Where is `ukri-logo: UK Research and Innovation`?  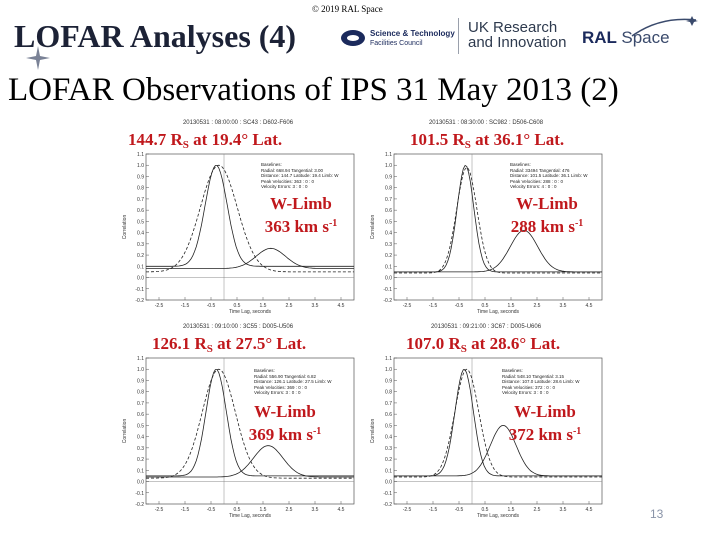 ukri-logo: UK Research and Innovation is located at coordinates (517, 35).